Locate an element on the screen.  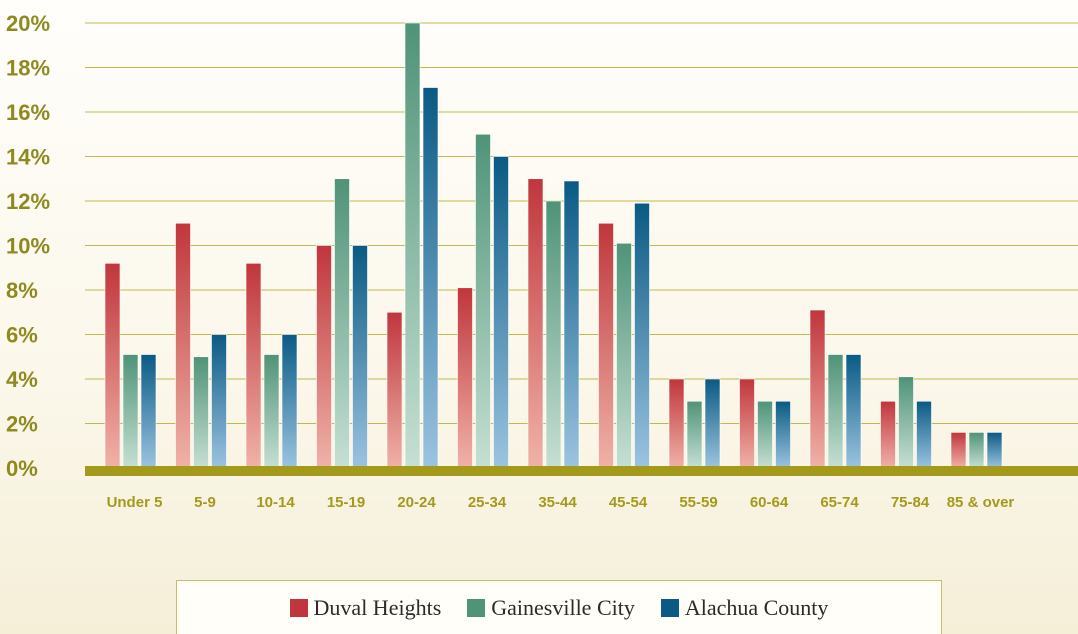
legend-item-gainesville-city: Gainesville City is located at coordinates (551, 608).